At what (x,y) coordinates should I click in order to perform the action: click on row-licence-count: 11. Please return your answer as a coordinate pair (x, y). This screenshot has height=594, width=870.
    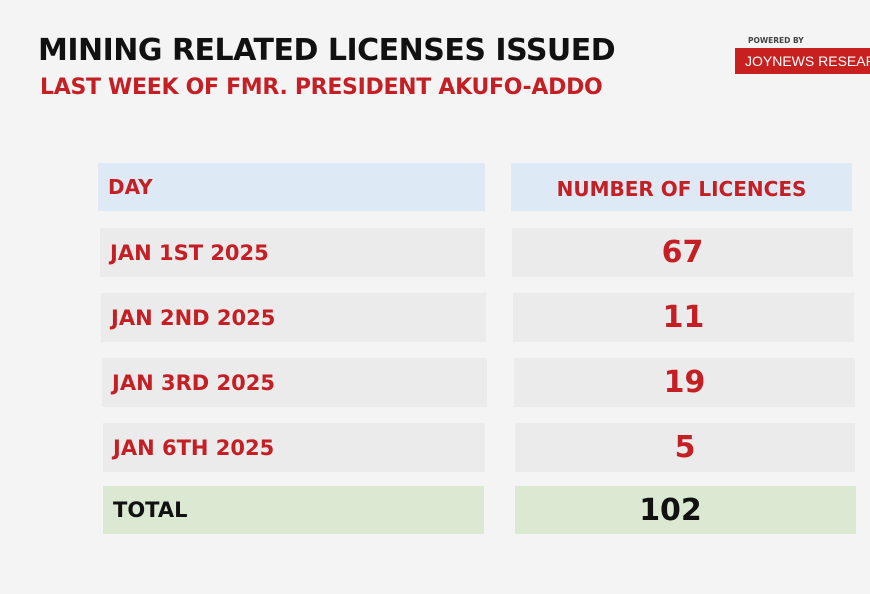
    Looking at the image, I should click on (683, 317).